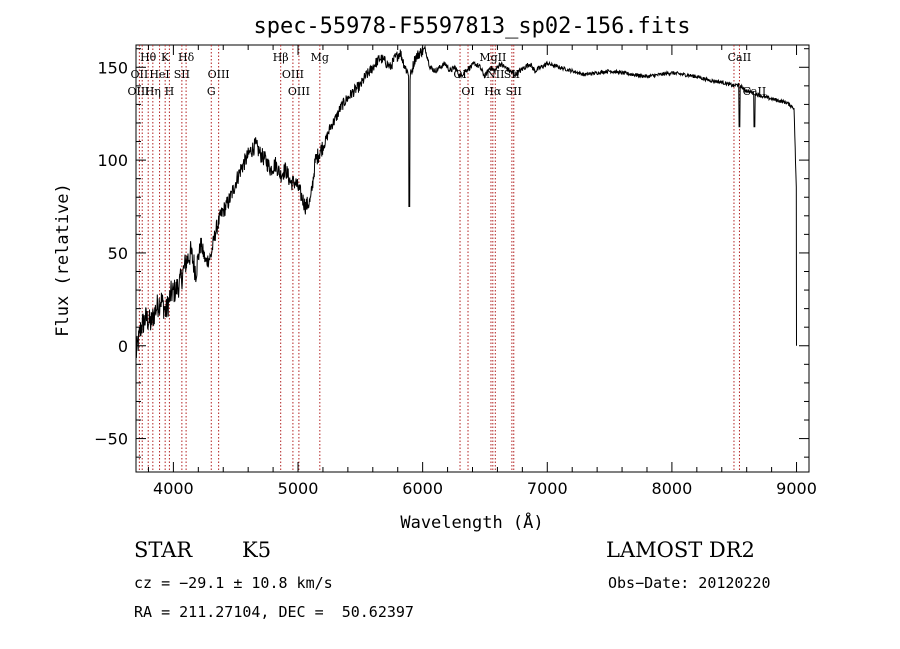 The width and height of the screenshot is (900, 649). What do you see at coordinates (467, 91) in the screenshot?
I see `spectral-line-label: OI` at bounding box center [467, 91].